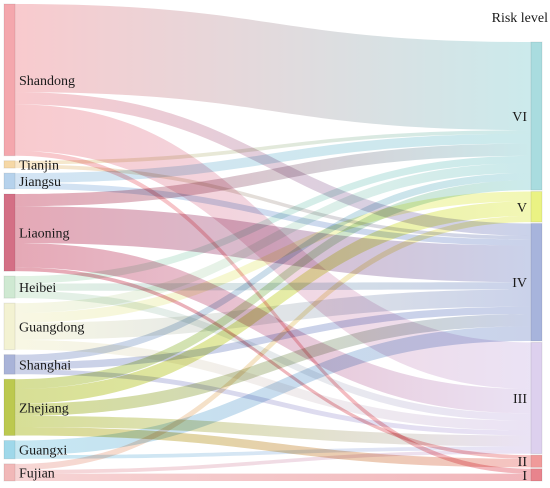 This screenshot has width=550, height=488. I want to click on flow-zhejiang-to-iii, so click(273, 431).